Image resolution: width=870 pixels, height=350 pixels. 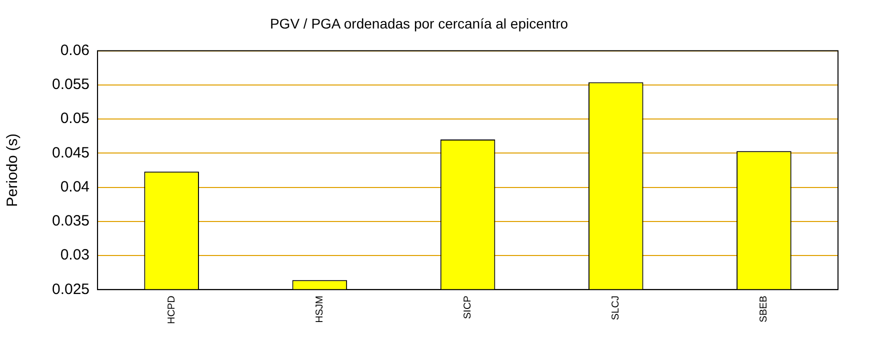 I want to click on x-tick-label: SICP, so click(x=468, y=307).